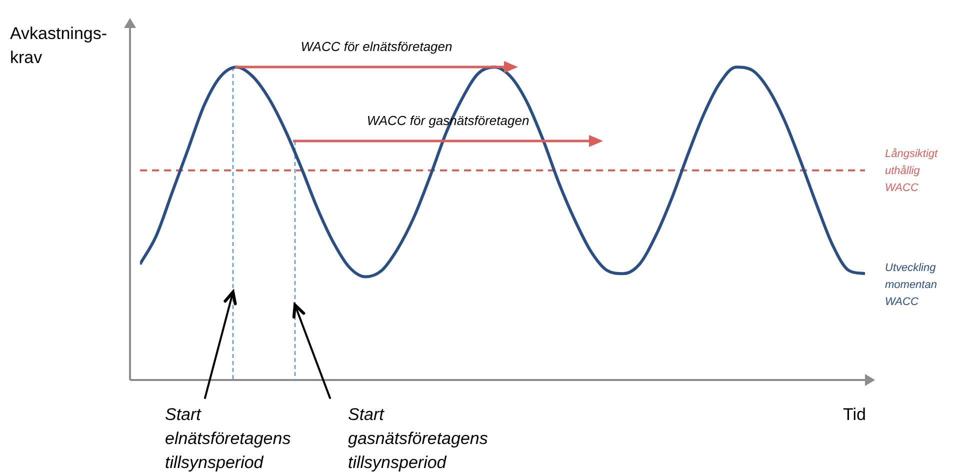 The image size is (964, 475). What do you see at coordinates (854, 415) in the screenshot?
I see `x-axis-title: Tid` at bounding box center [854, 415].